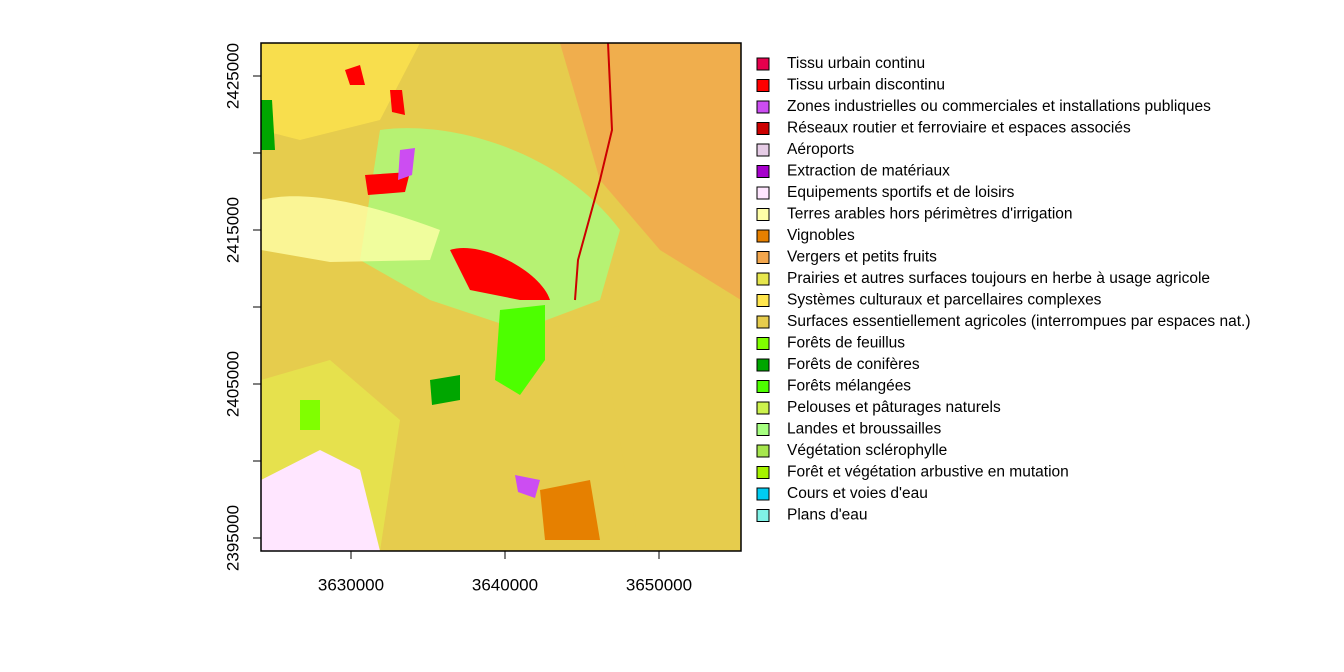 This screenshot has height=672, width=1344. Describe the element at coordinates (232, 230) in the screenshot. I see `y-tick-label: 2415000` at that location.